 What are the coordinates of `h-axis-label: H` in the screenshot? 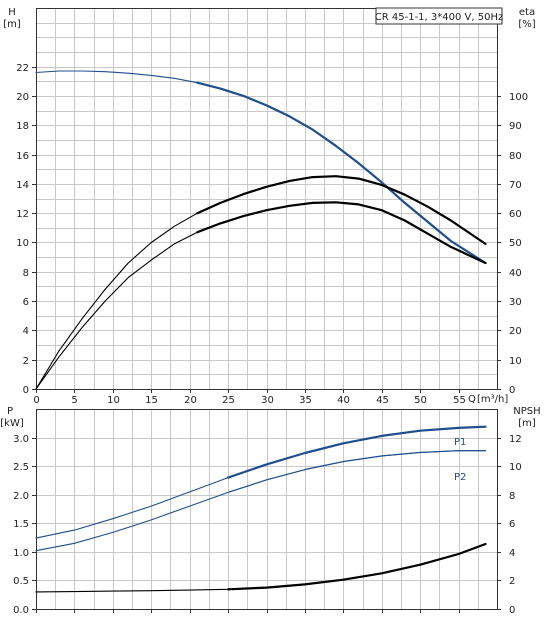 It's located at (12, 12).